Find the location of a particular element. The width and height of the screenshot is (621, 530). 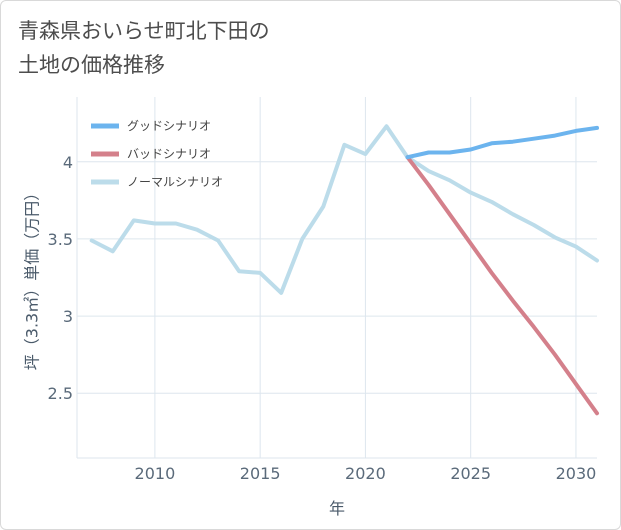

x-tick-label: 2010 is located at coordinates (155, 473).